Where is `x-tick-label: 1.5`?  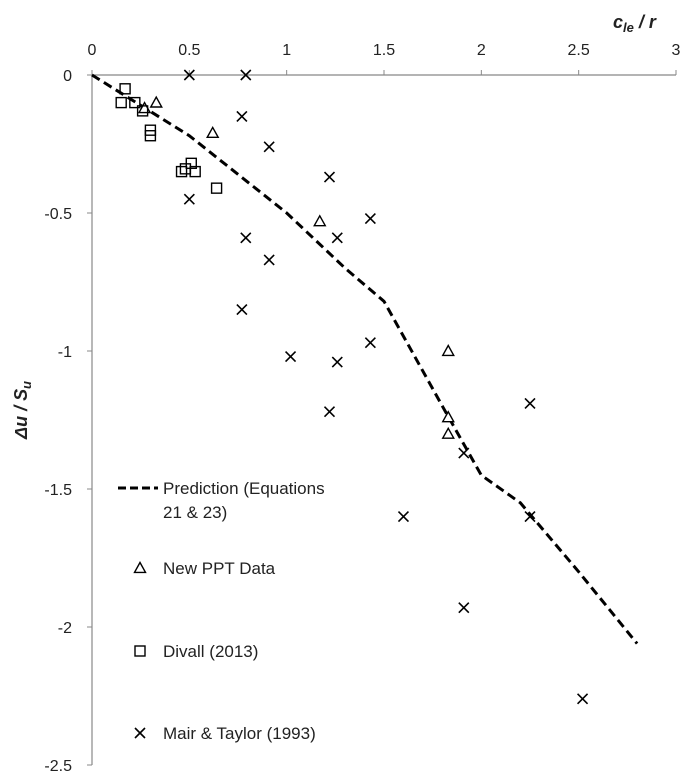 x-tick-label: 1.5 is located at coordinates (384, 50).